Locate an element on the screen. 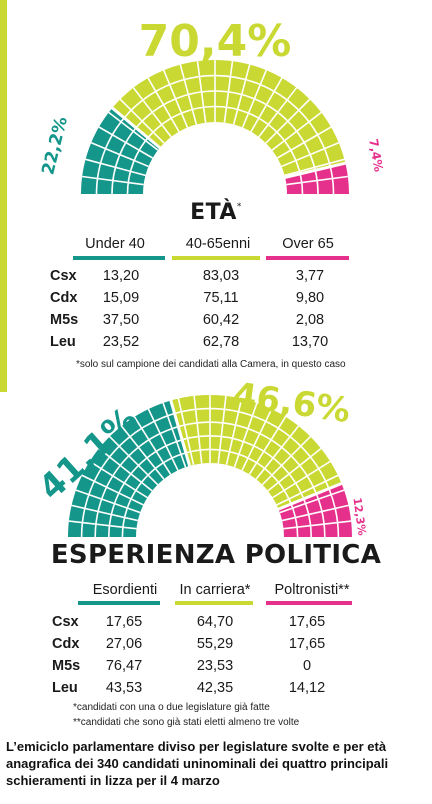 This screenshot has width=432, height=804. pct-label-right: 12,3% is located at coordinates (359, 517).